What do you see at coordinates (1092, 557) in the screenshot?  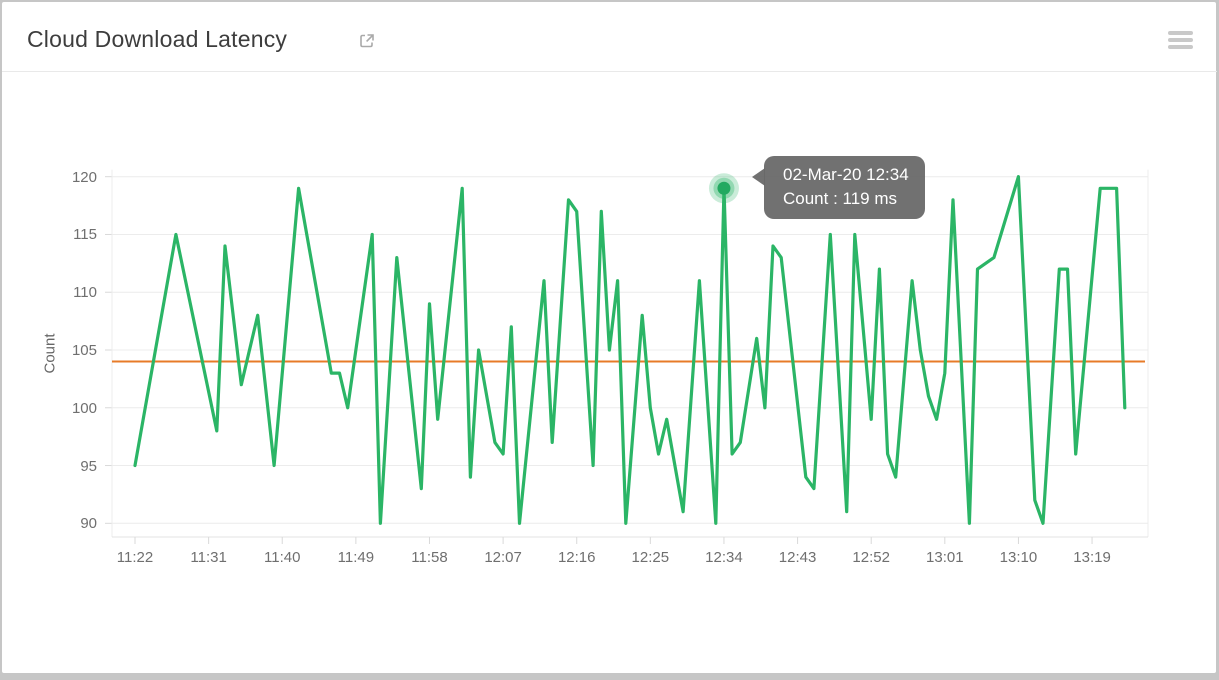 I see `x-tick-label: 13:19` at bounding box center [1092, 557].